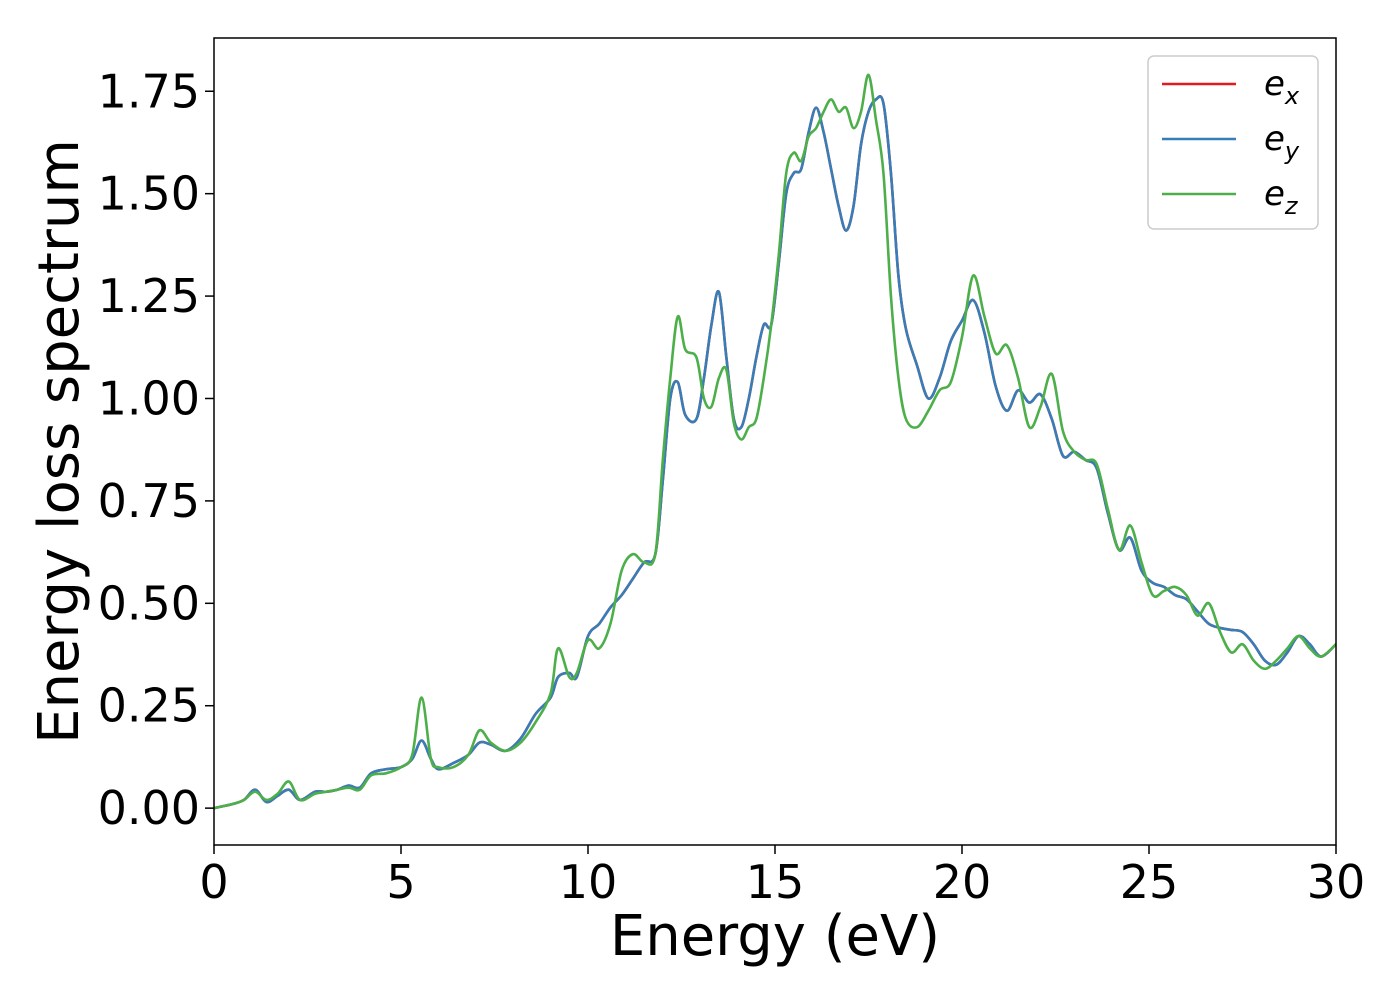  I want to click on y-tick-label: 1.25, so click(149, 296).